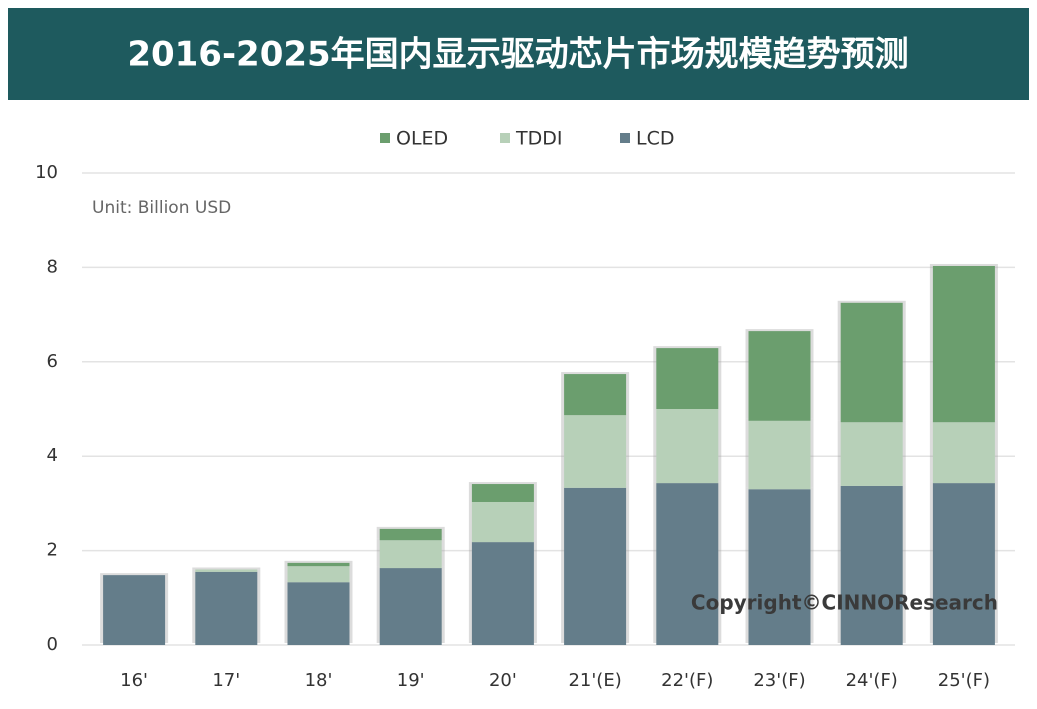  I want to click on legend-label: LCD, so click(655, 139).